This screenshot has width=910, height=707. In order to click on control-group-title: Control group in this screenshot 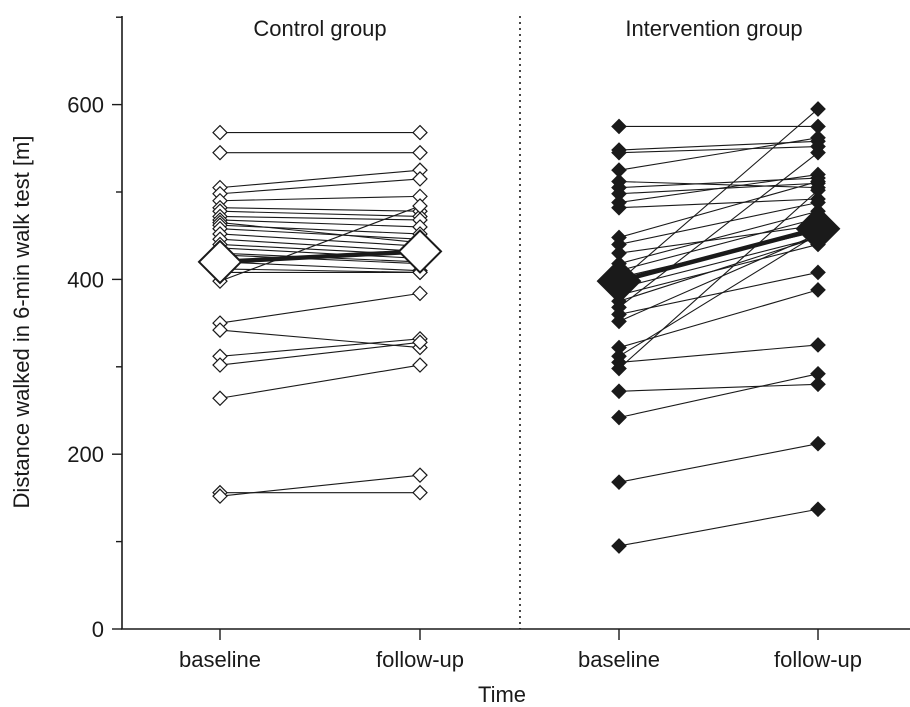, I will do `click(319, 28)`.